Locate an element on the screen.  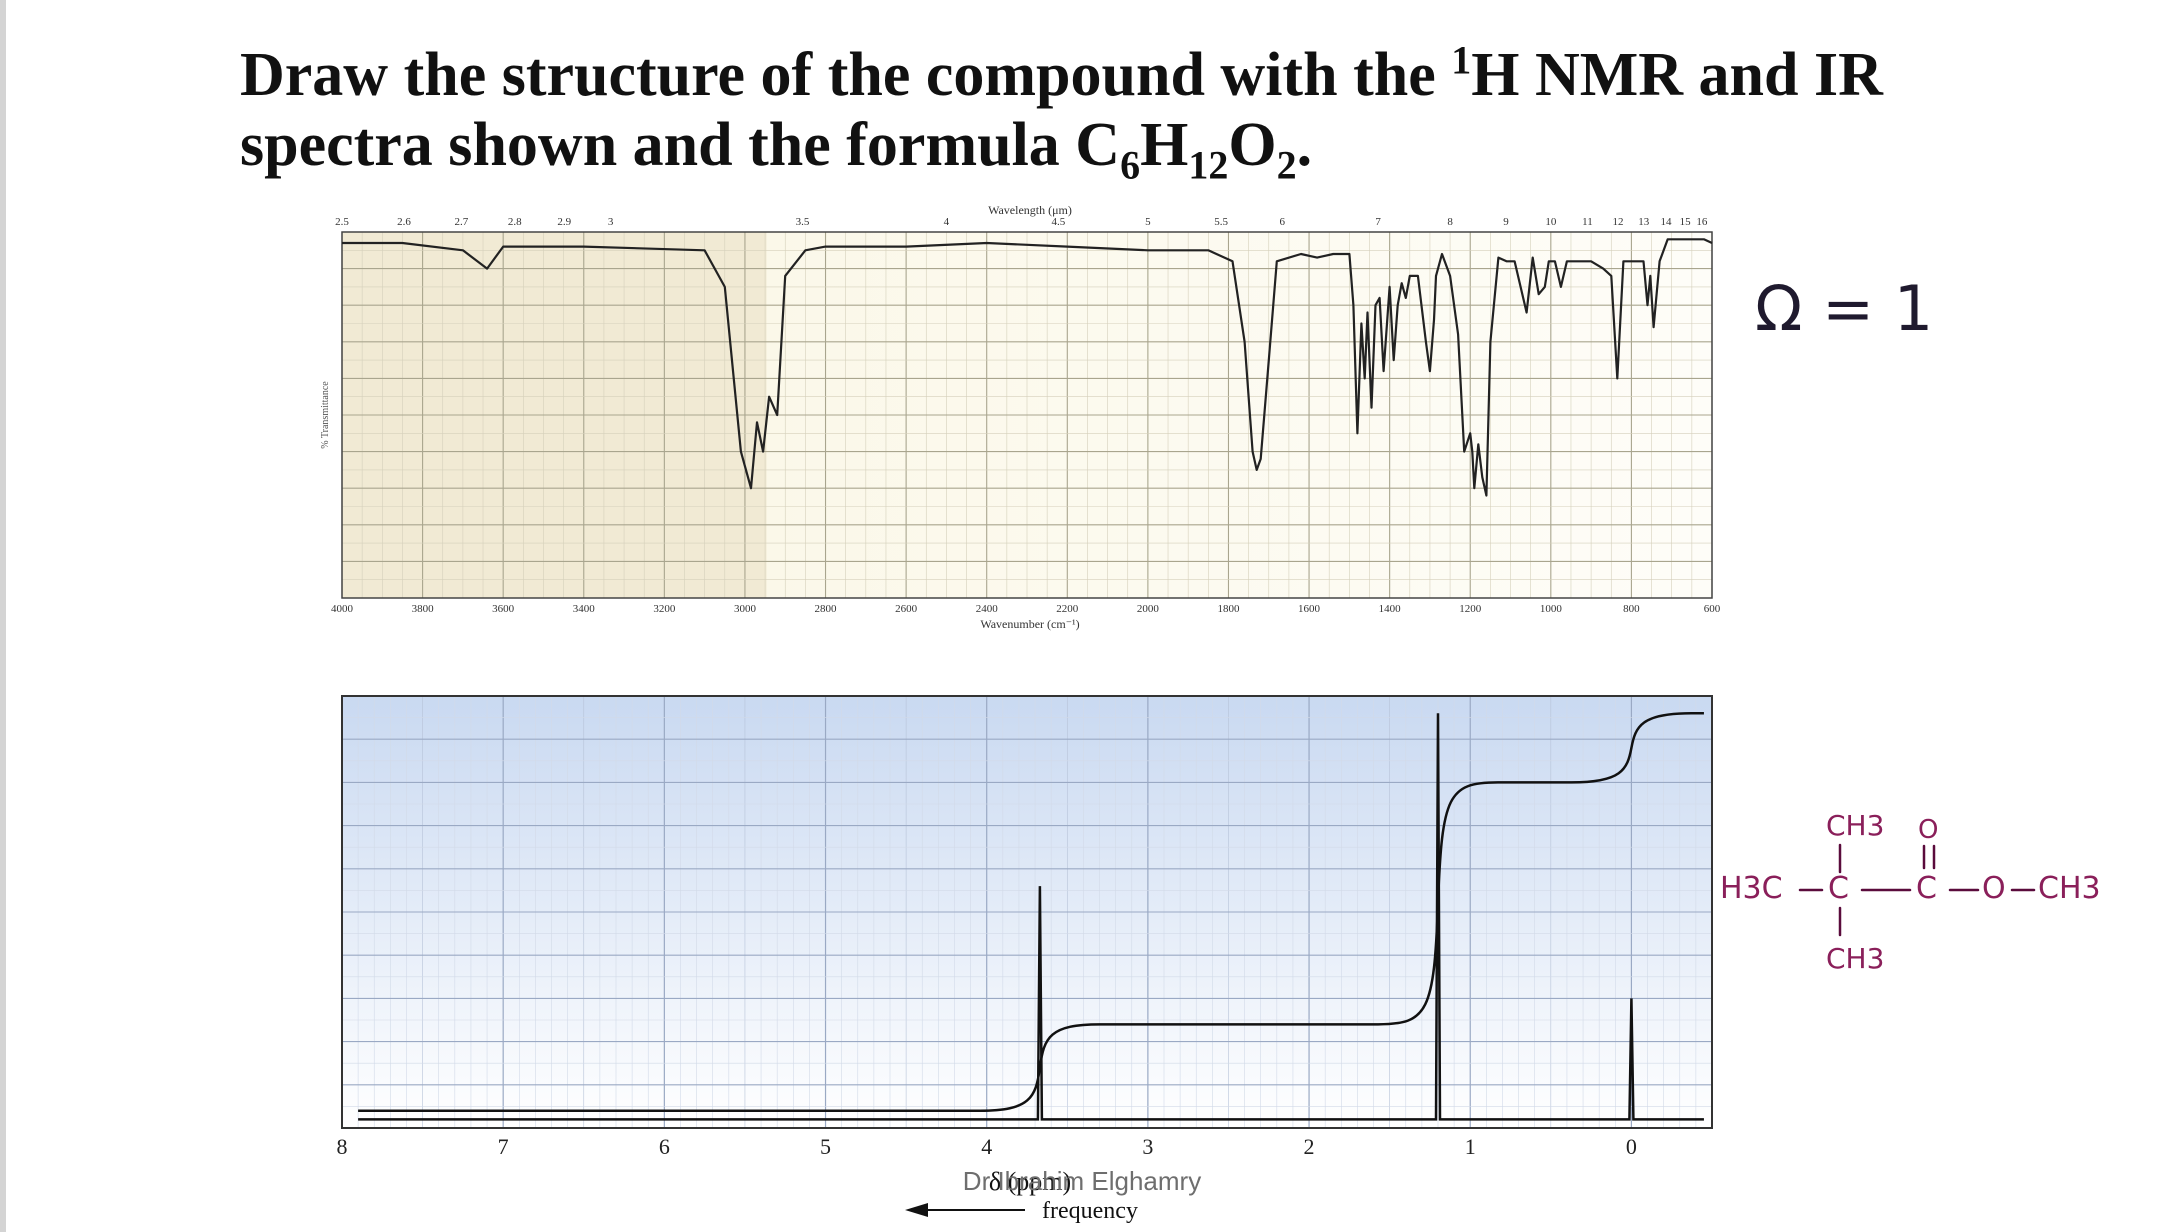
ir-bottom-tick-label: 1000 is located at coordinates (1551, 609).